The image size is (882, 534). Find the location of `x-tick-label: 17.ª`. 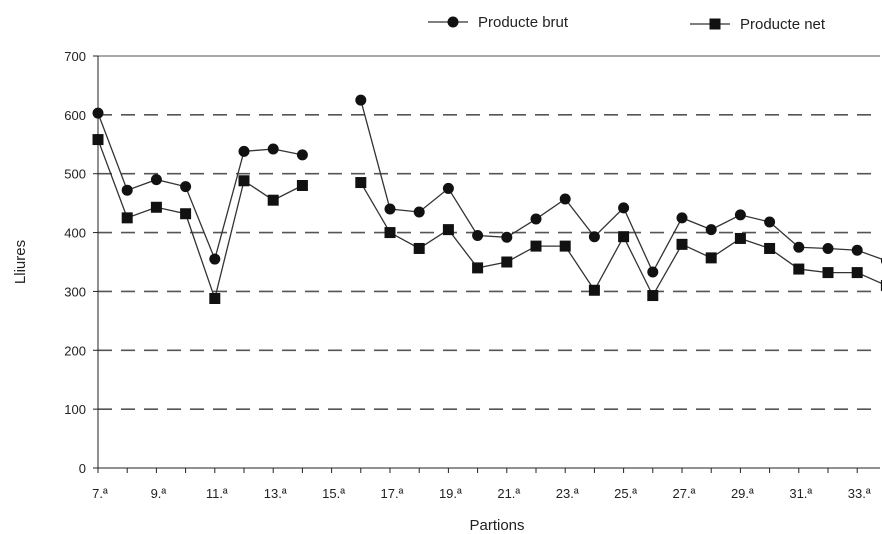

x-tick-label: 17.ª is located at coordinates (392, 493).